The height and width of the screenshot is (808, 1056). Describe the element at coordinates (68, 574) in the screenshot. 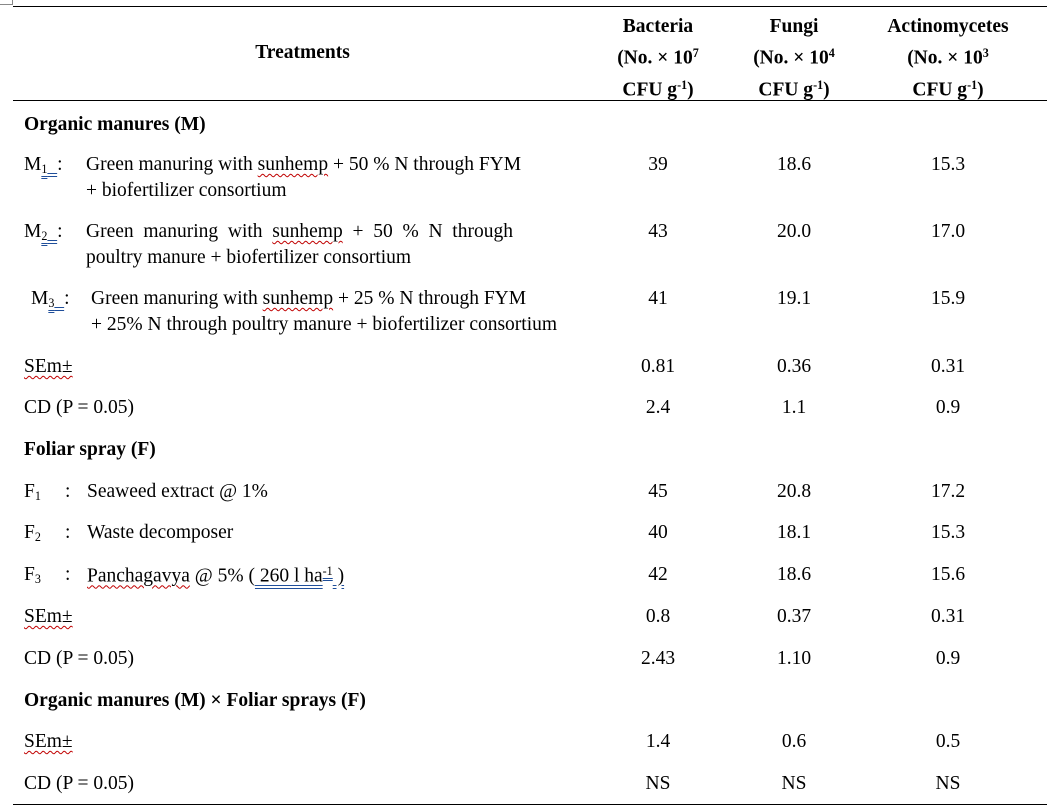

I see `f3-colon: :` at that location.